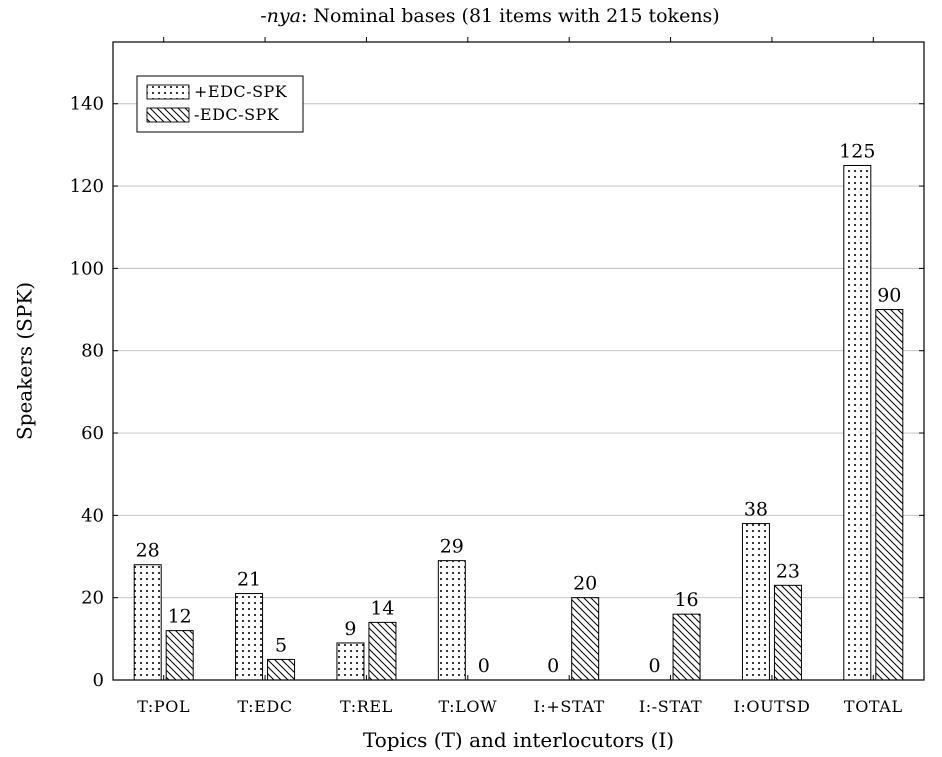  What do you see at coordinates (350, 629) in the screenshot?
I see `data-label: 9` at bounding box center [350, 629].